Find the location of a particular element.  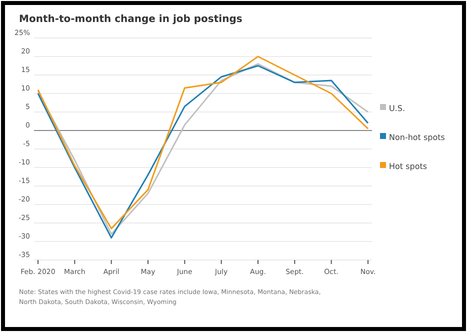

legend-label: Hot spots is located at coordinates (408, 166).